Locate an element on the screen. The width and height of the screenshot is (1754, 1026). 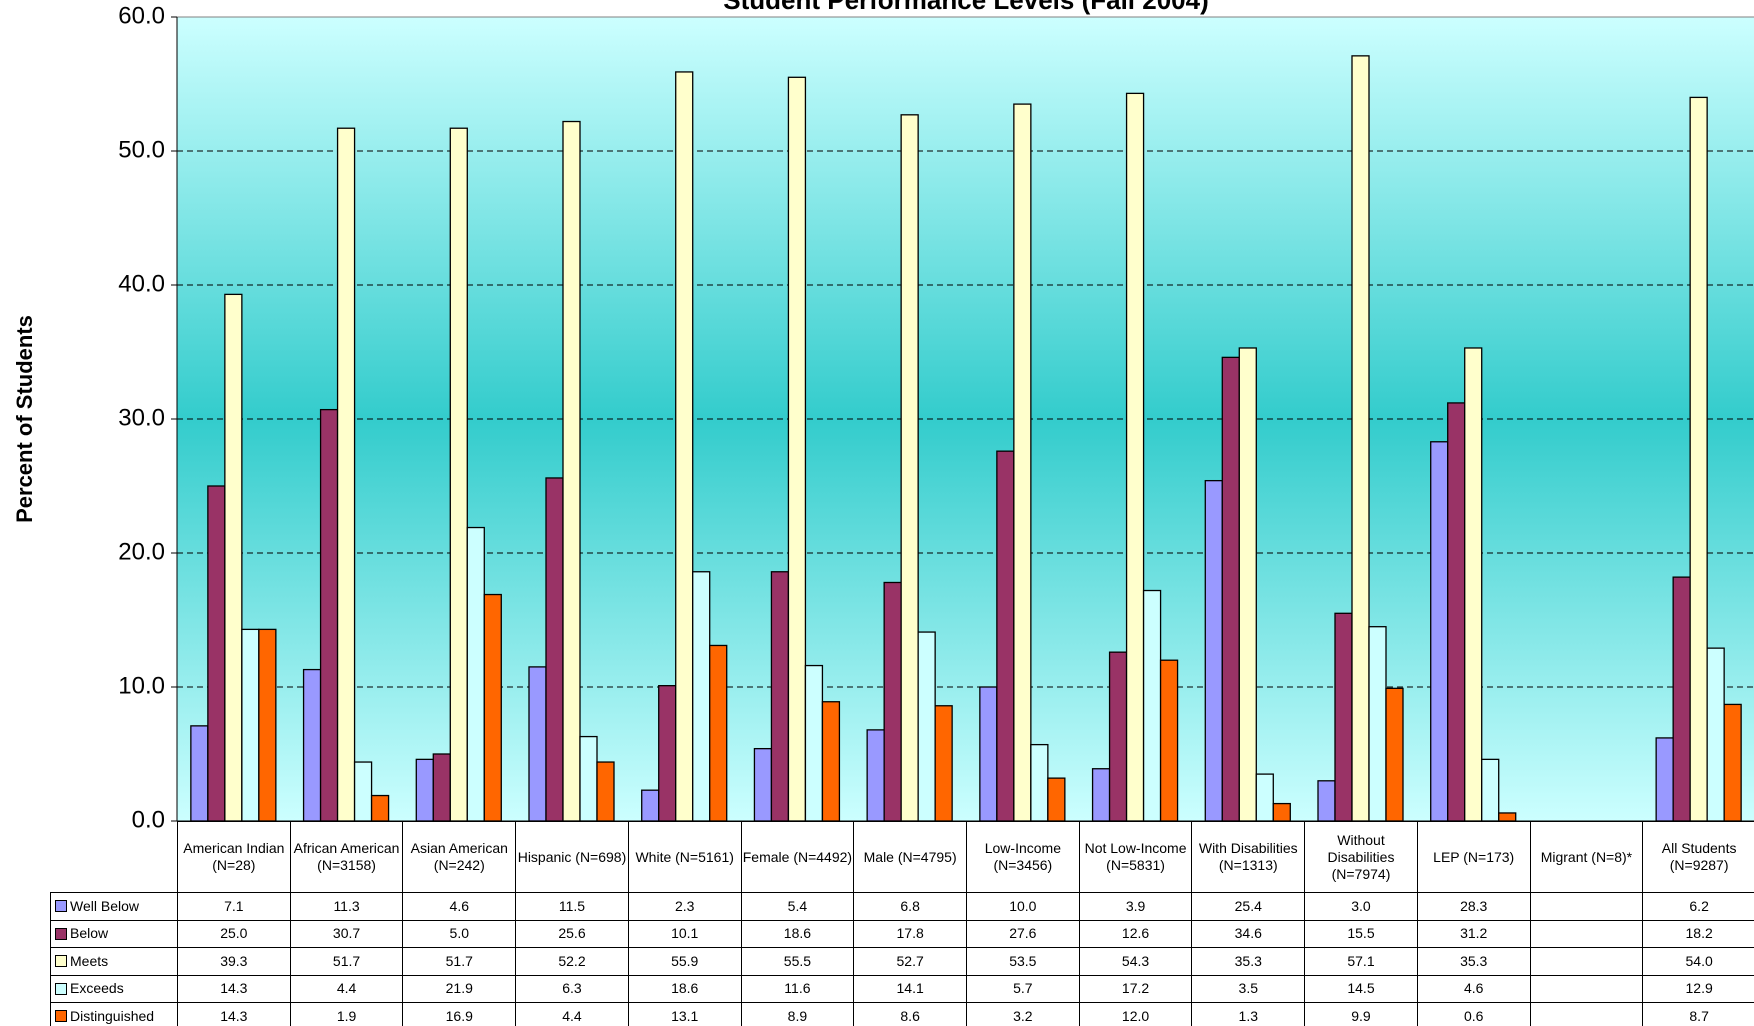
table-cell: 54.3 is located at coordinates (1135, 961).